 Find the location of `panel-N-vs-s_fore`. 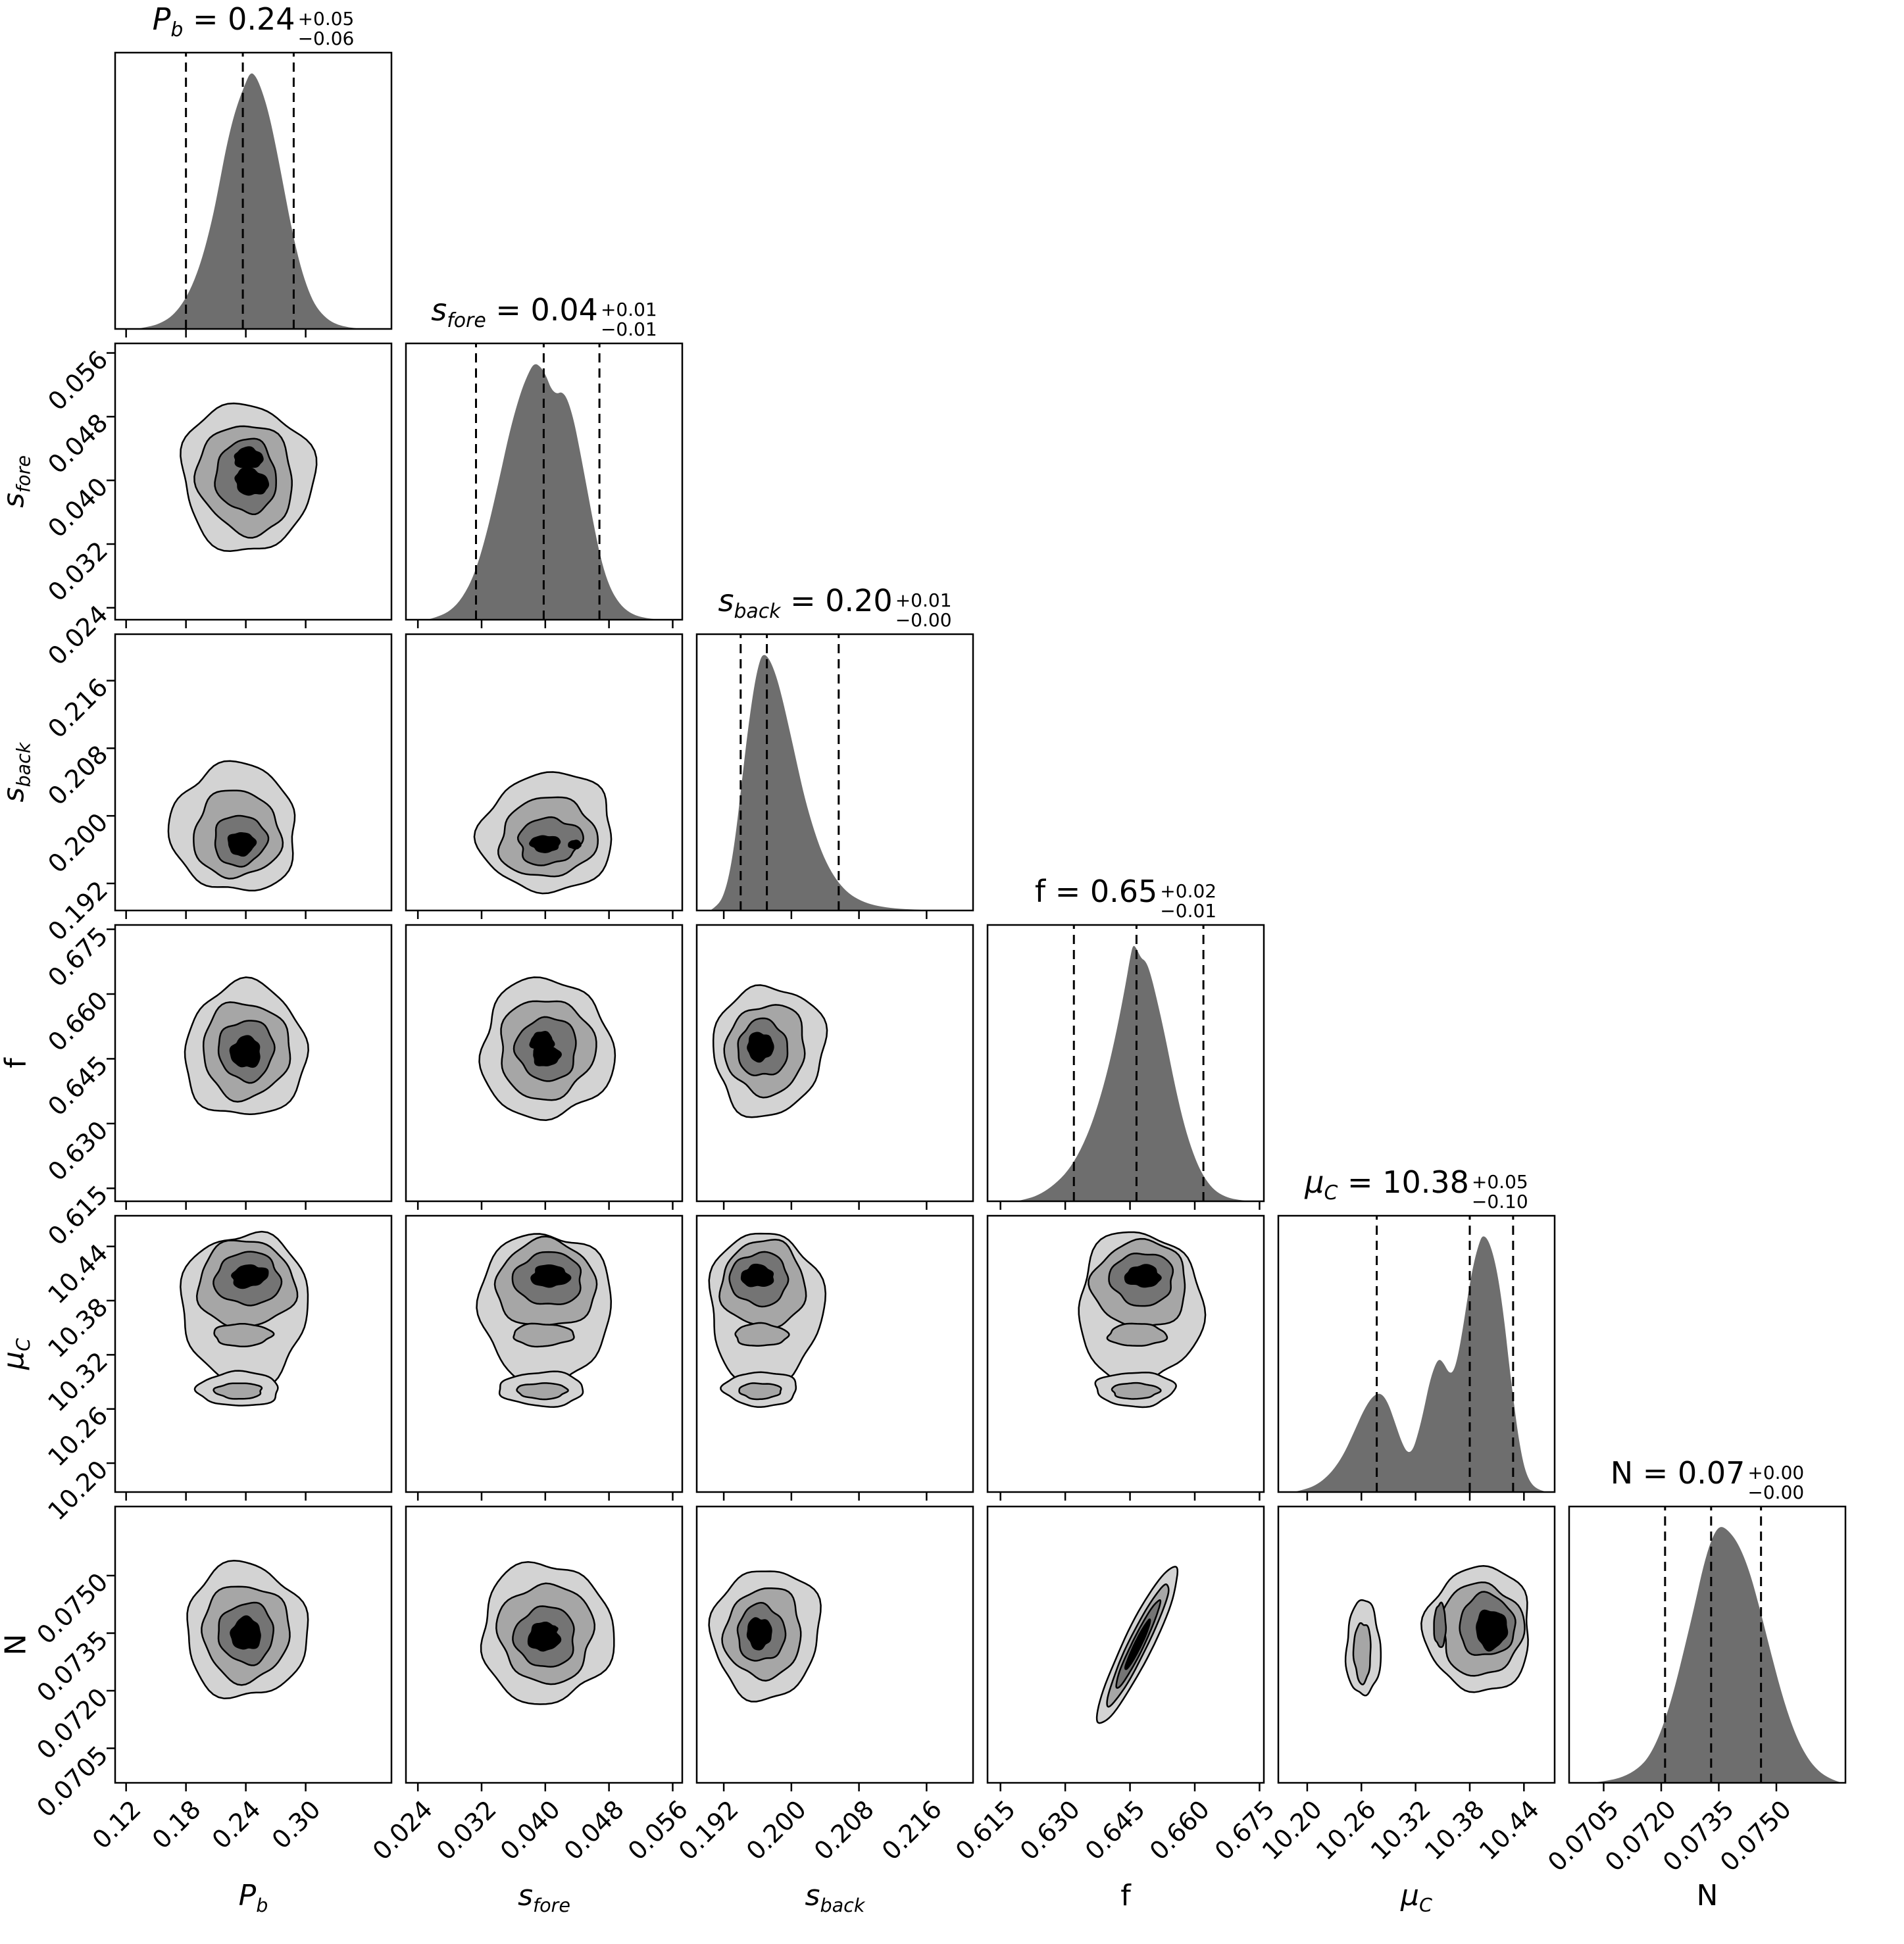

panel-N-vs-s_fore is located at coordinates (544, 1648).